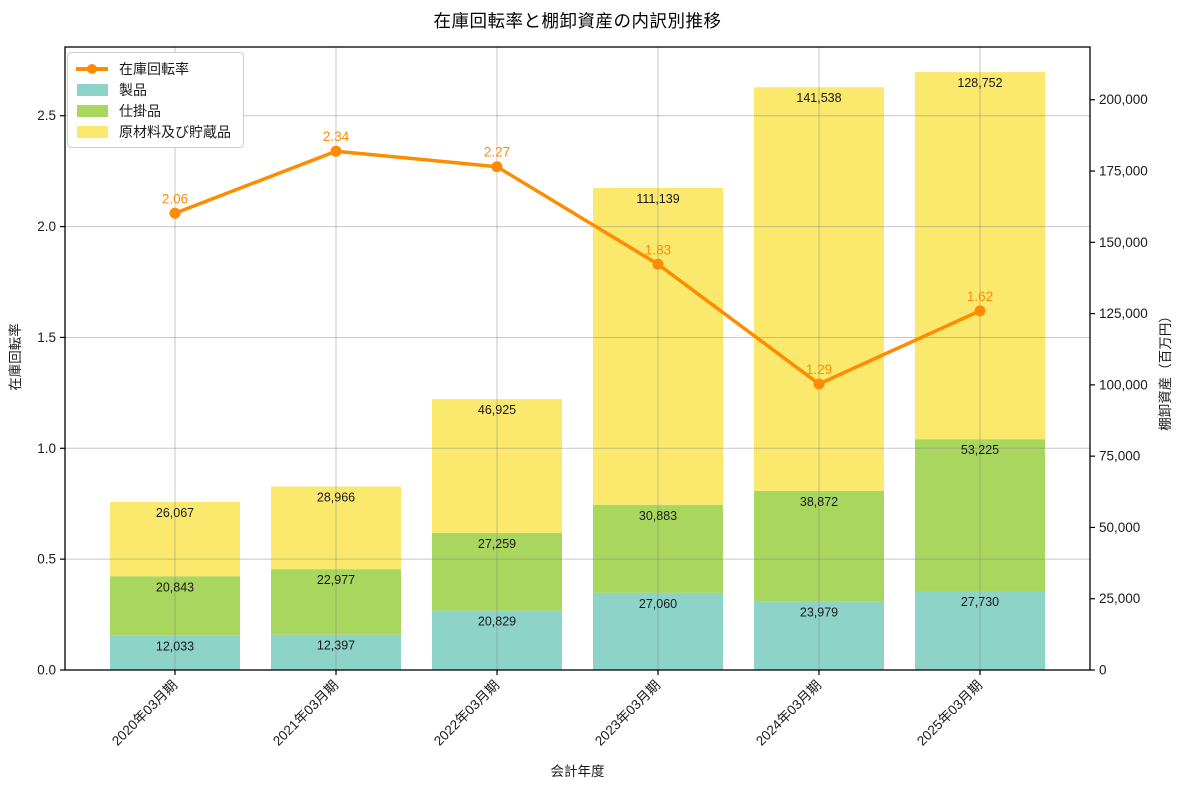  I want to click on y-left-tick-label: 1.5, so click(46, 337).